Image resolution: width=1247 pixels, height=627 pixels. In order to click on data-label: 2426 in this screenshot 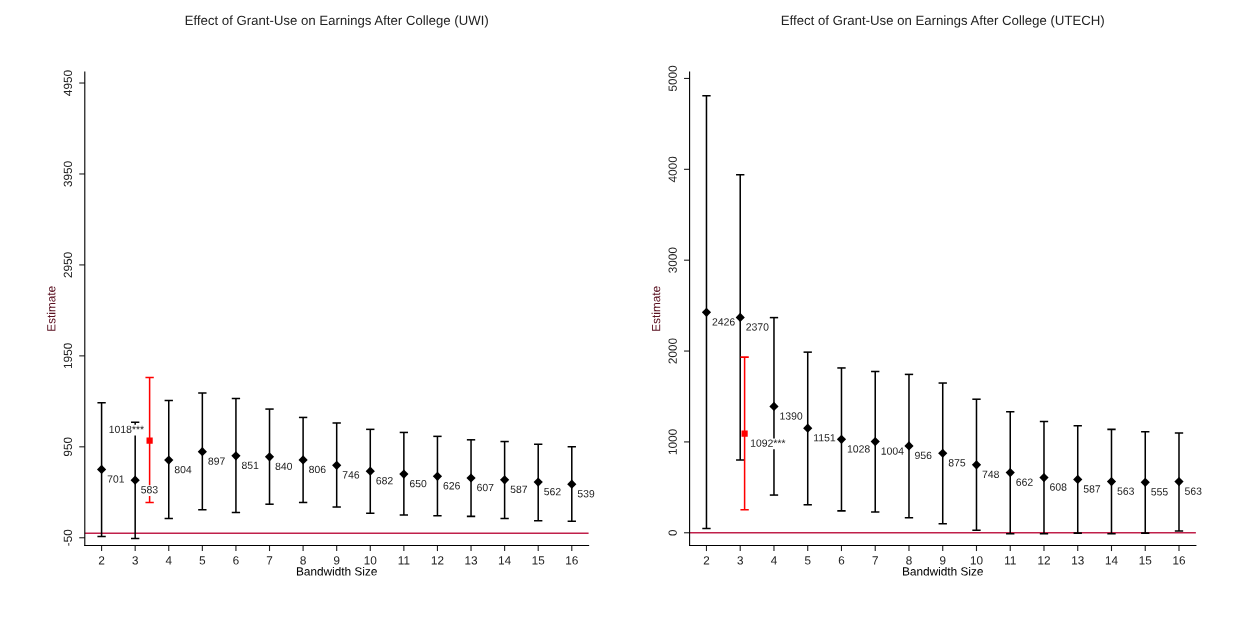, I will do `click(723, 322)`.